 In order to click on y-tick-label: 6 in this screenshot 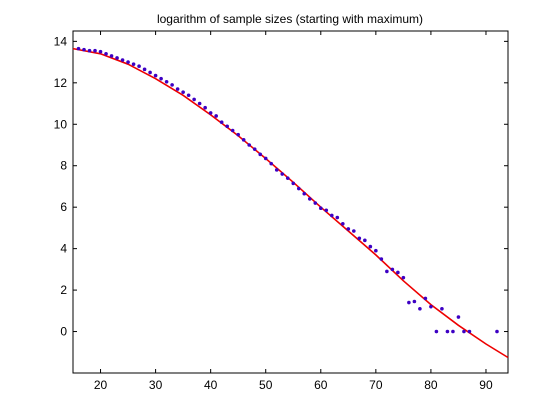, I will do `click(63, 207)`.